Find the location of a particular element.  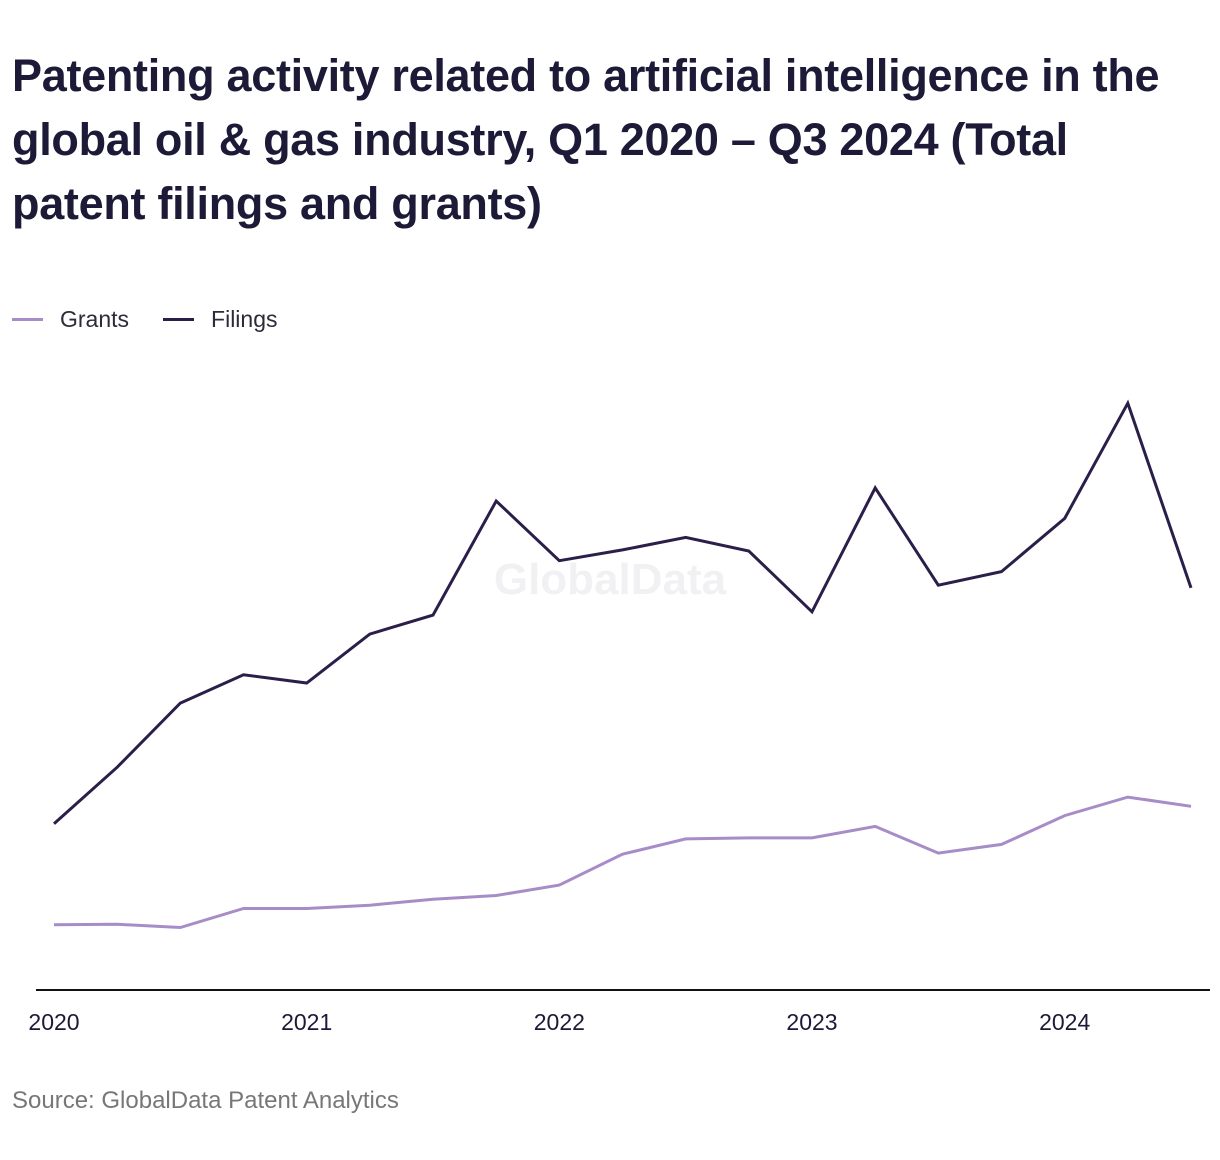

x-tick-labels: 2020 2021 2022 2023 2024 is located at coordinates (559, 1022).